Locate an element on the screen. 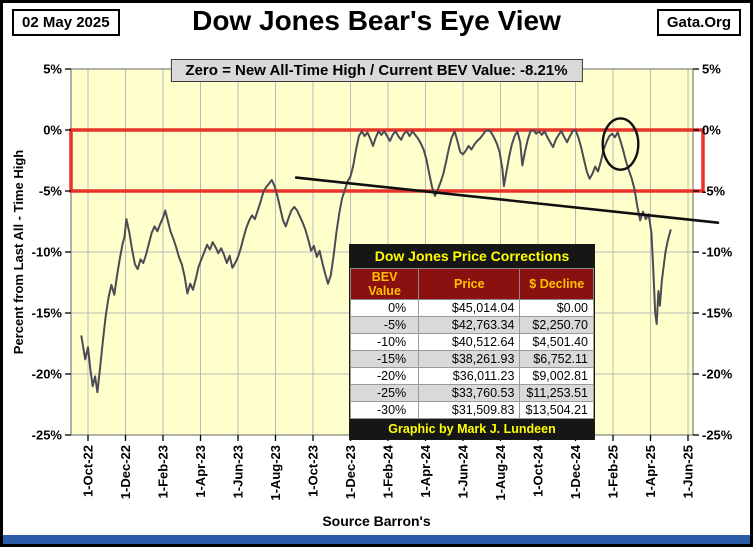 This screenshot has width=753, height=547. y-axis-label-right: -10% is located at coordinates (717, 252).